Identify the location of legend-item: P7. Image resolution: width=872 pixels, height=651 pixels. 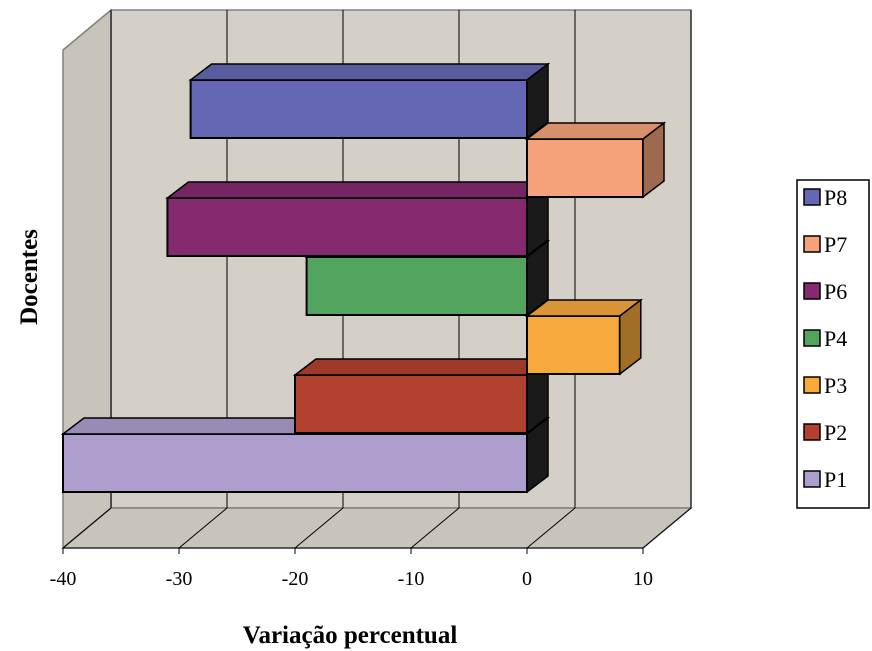
(825, 244).